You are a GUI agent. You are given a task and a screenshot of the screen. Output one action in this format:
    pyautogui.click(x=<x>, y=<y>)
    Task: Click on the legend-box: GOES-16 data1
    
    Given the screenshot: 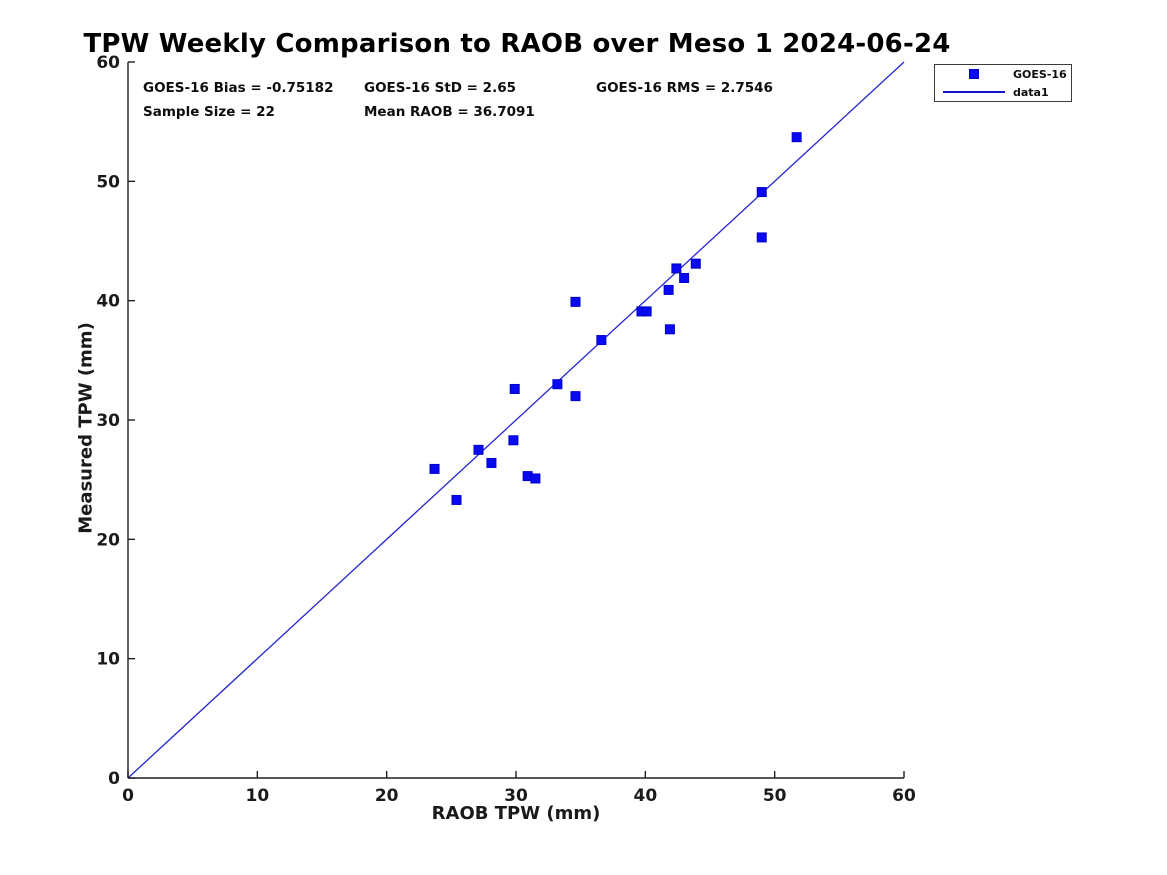 What is the action you would take?
    pyautogui.click(x=1003, y=83)
    